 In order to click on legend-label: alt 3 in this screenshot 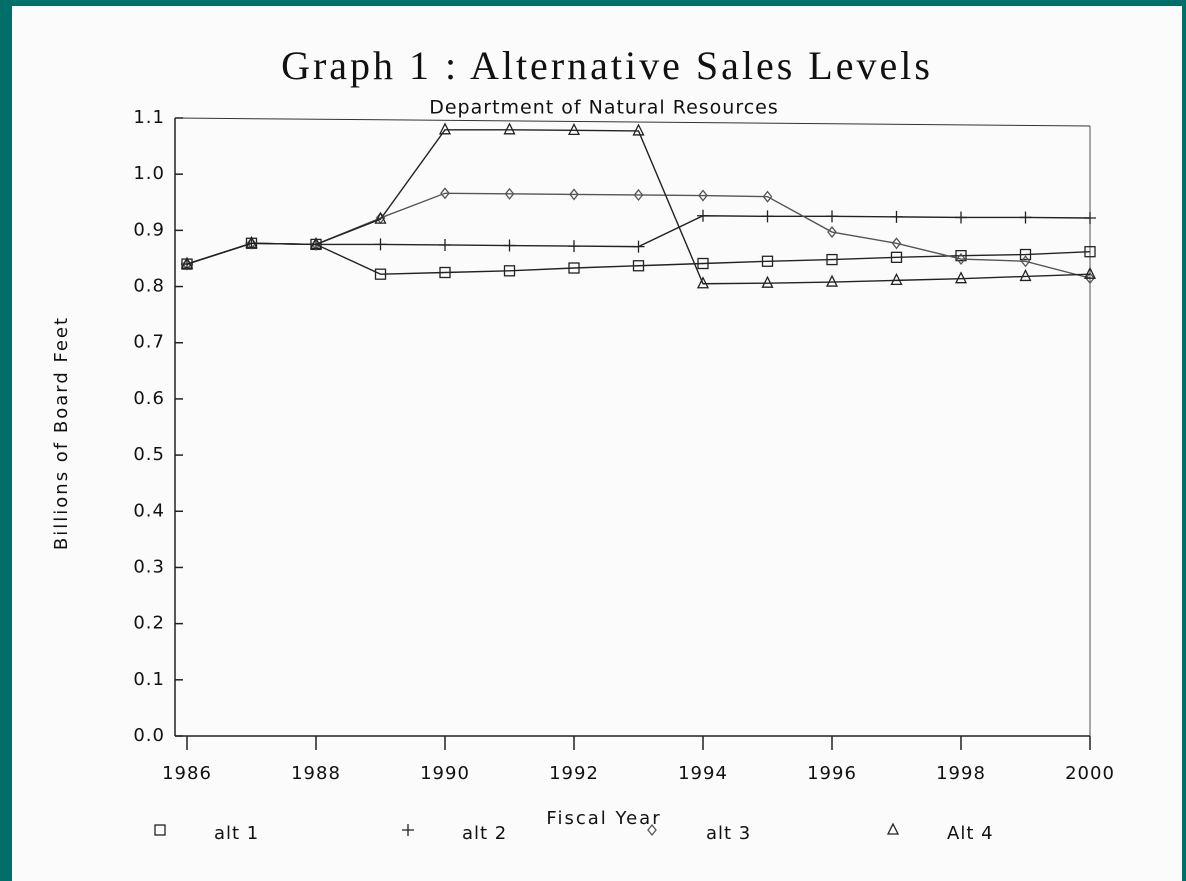, I will do `click(728, 833)`.